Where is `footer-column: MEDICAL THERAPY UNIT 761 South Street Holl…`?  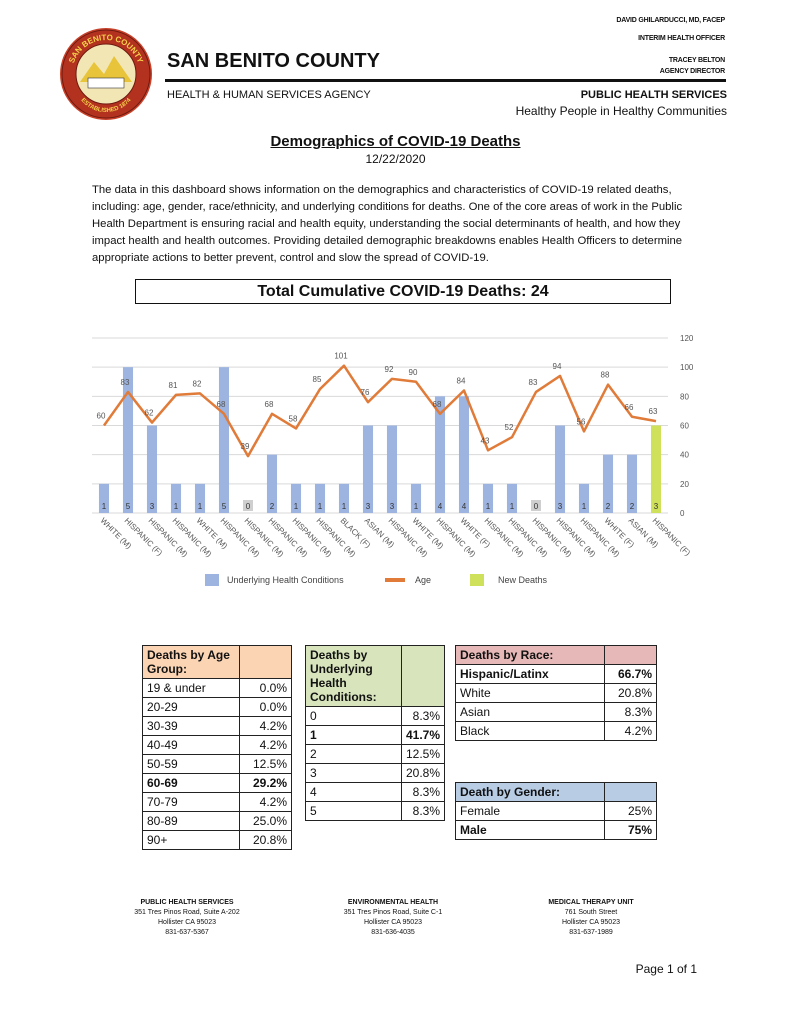
footer-column: MEDICAL THERAPY UNIT 761 South Street Holl… is located at coordinates (591, 918).